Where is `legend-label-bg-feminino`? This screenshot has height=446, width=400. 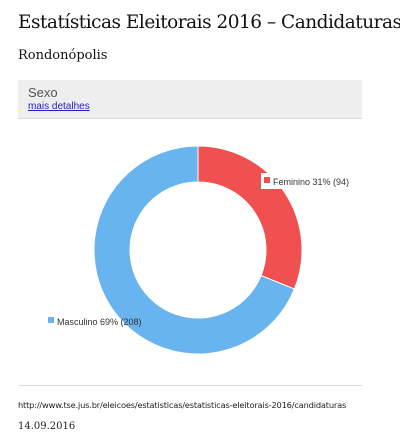 legend-label-bg-feminino is located at coordinates (305, 181).